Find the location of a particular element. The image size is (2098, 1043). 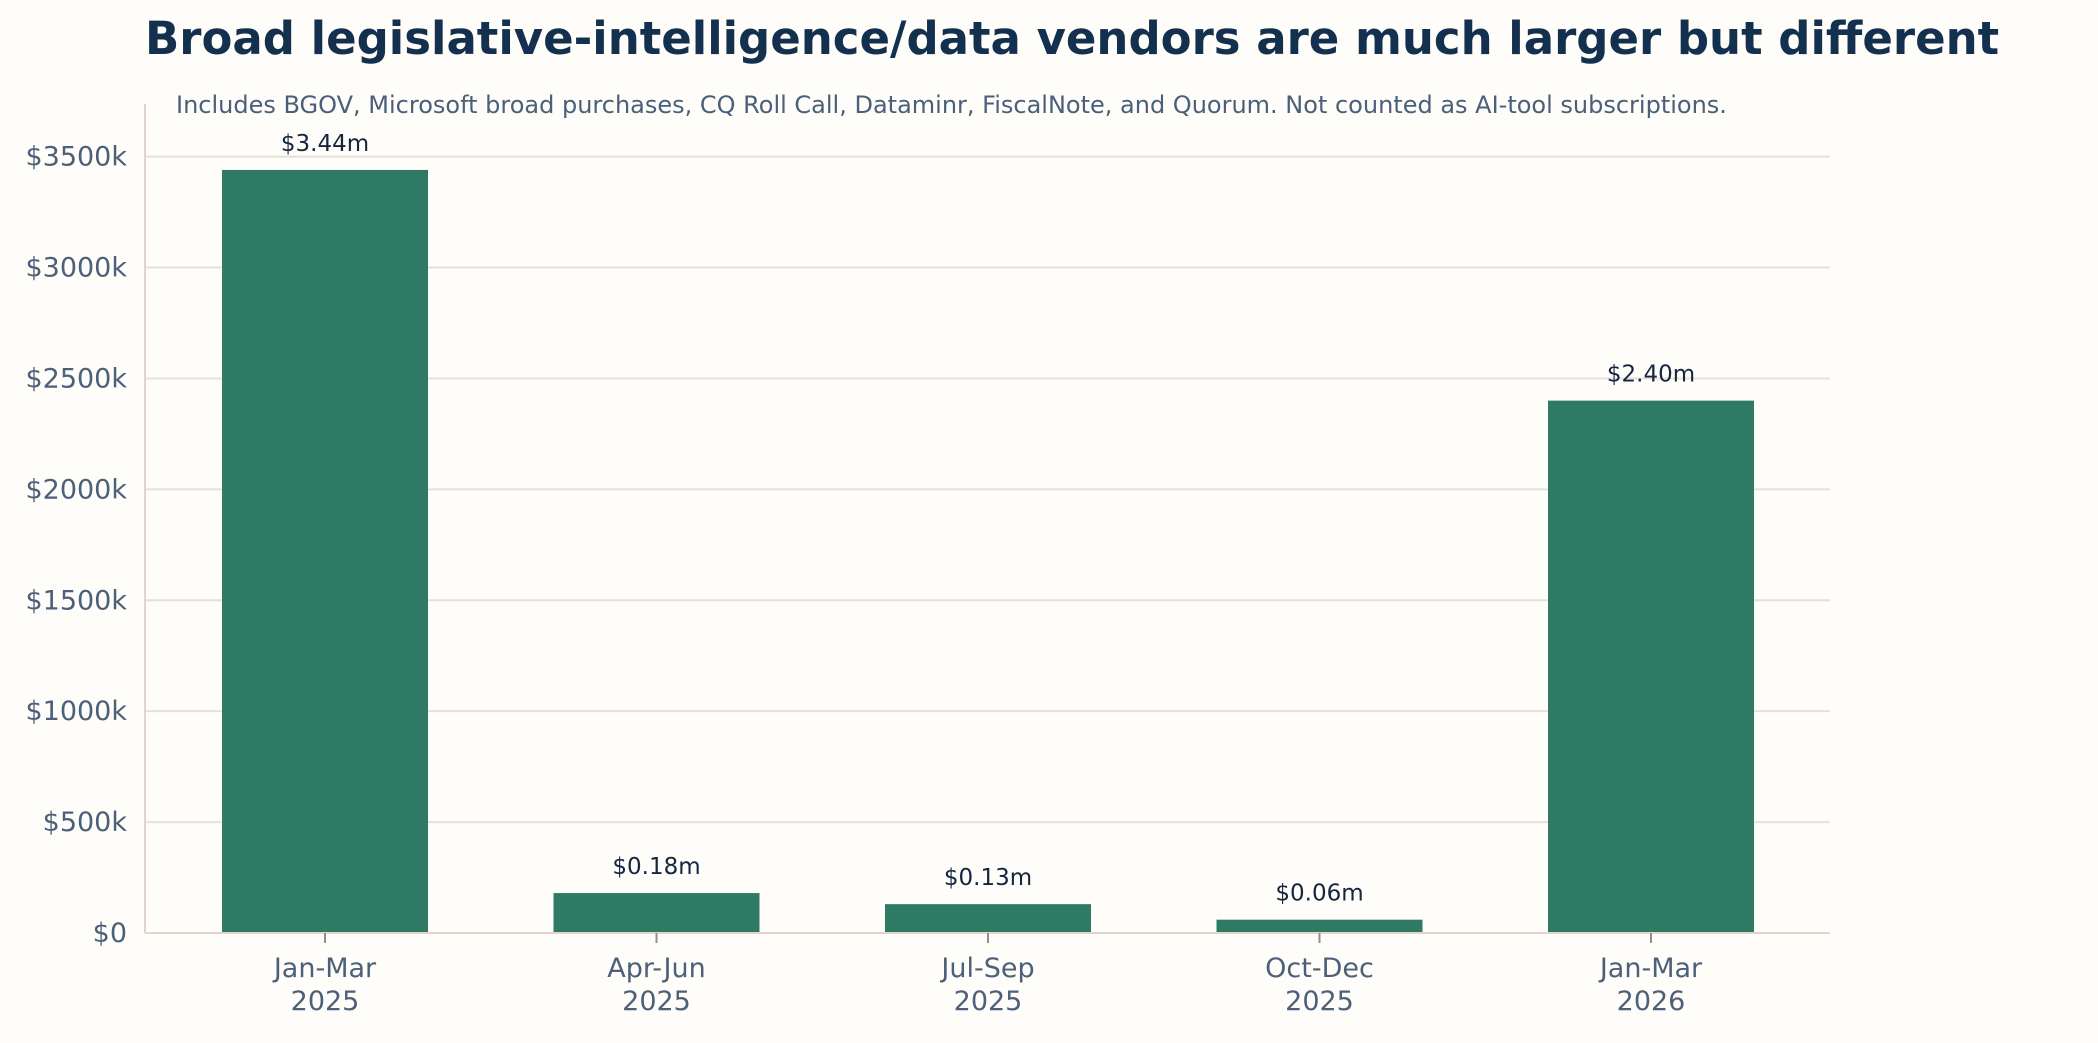

data-label: $2.40m is located at coordinates (1651, 375).